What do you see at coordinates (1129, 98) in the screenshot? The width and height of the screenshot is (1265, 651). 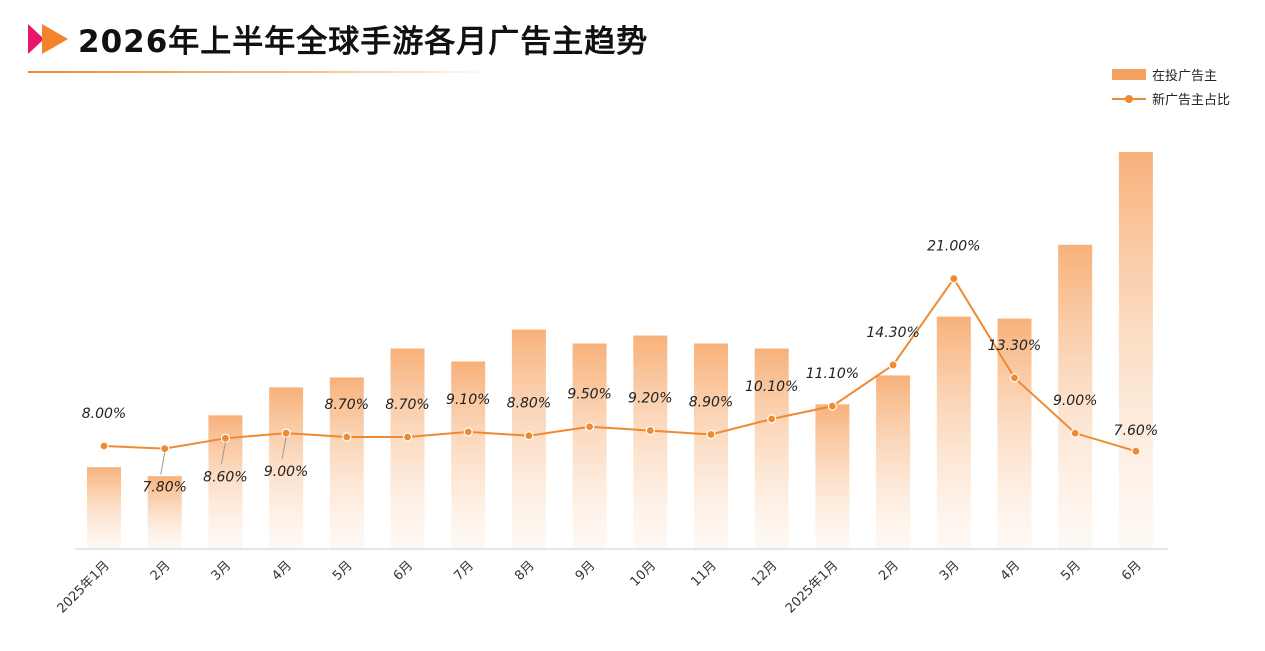 I see `legend-line-swatch` at bounding box center [1129, 98].